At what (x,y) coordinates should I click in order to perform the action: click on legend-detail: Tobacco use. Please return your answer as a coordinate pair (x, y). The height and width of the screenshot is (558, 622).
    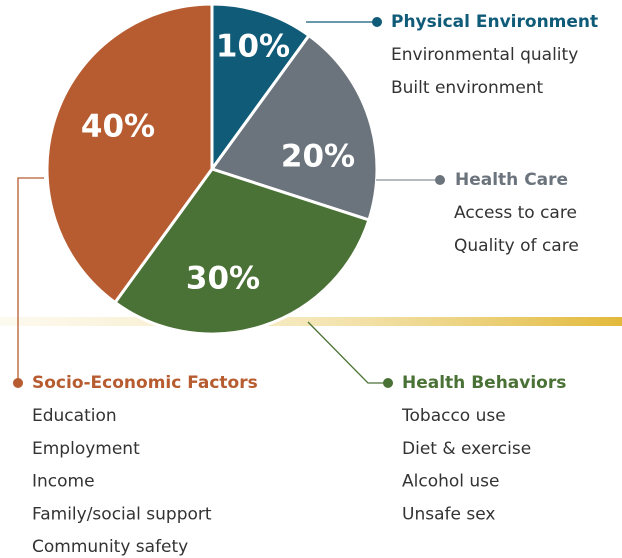
    Looking at the image, I should click on (453, 416).